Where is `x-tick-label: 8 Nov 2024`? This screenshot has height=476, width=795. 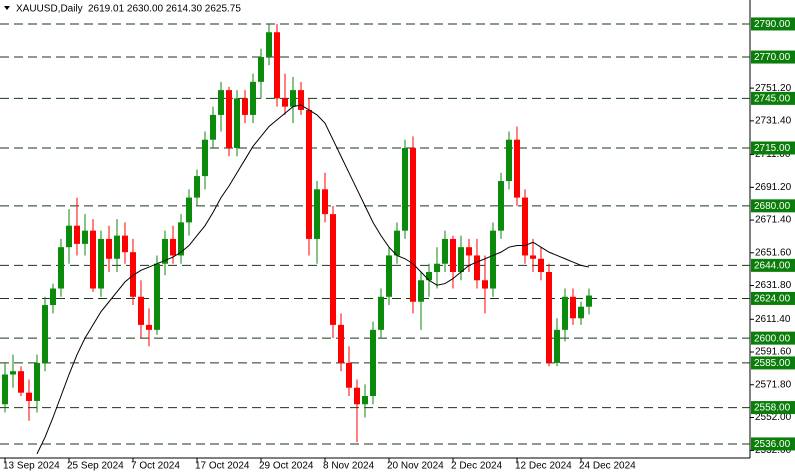
x-tick-label: 8 Nov 2024 is located at coordinates (349, 466).